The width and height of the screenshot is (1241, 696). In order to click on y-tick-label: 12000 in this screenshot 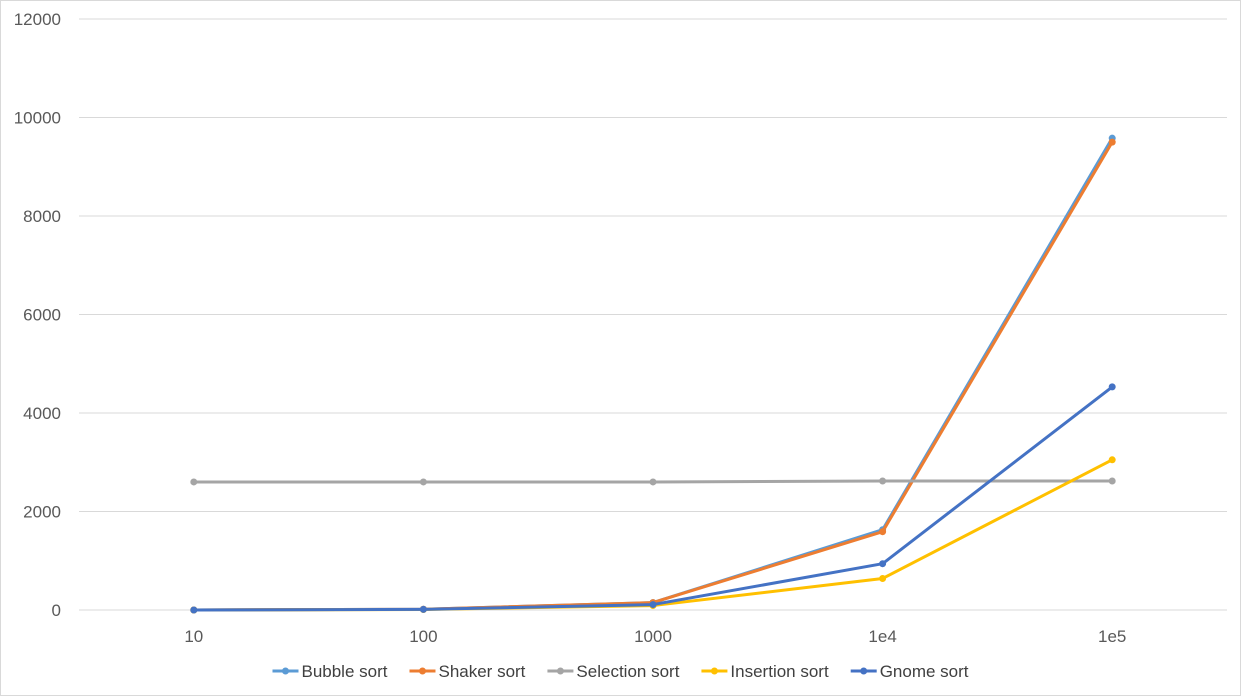, I will do `click(37, 19)`.